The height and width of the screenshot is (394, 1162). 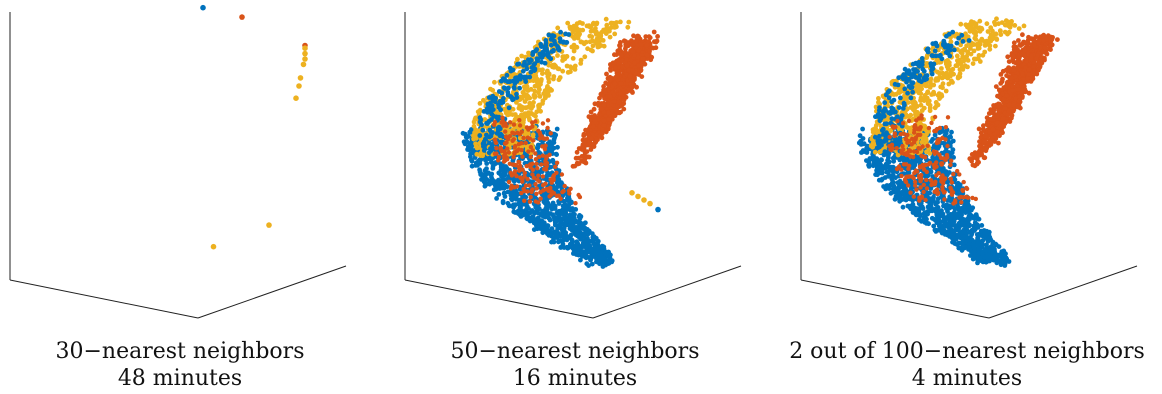 I want to click on scatter-points, so click(x=560, y=142).